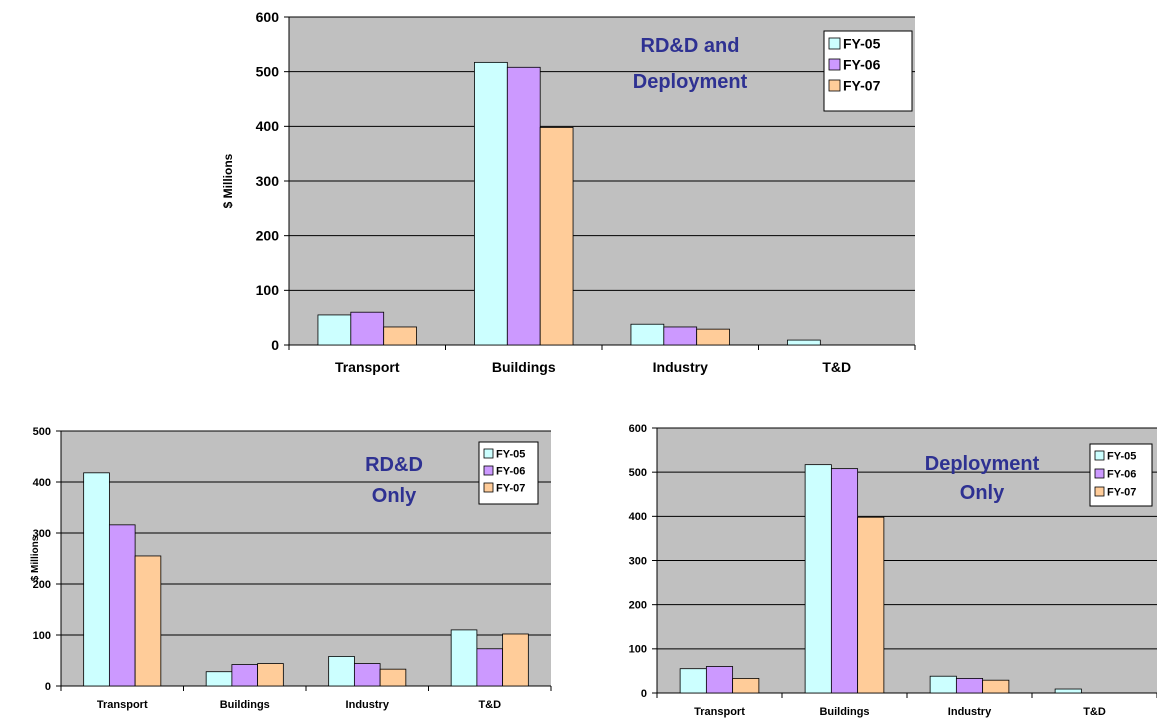  I want to click on legend, so click(868, 71).